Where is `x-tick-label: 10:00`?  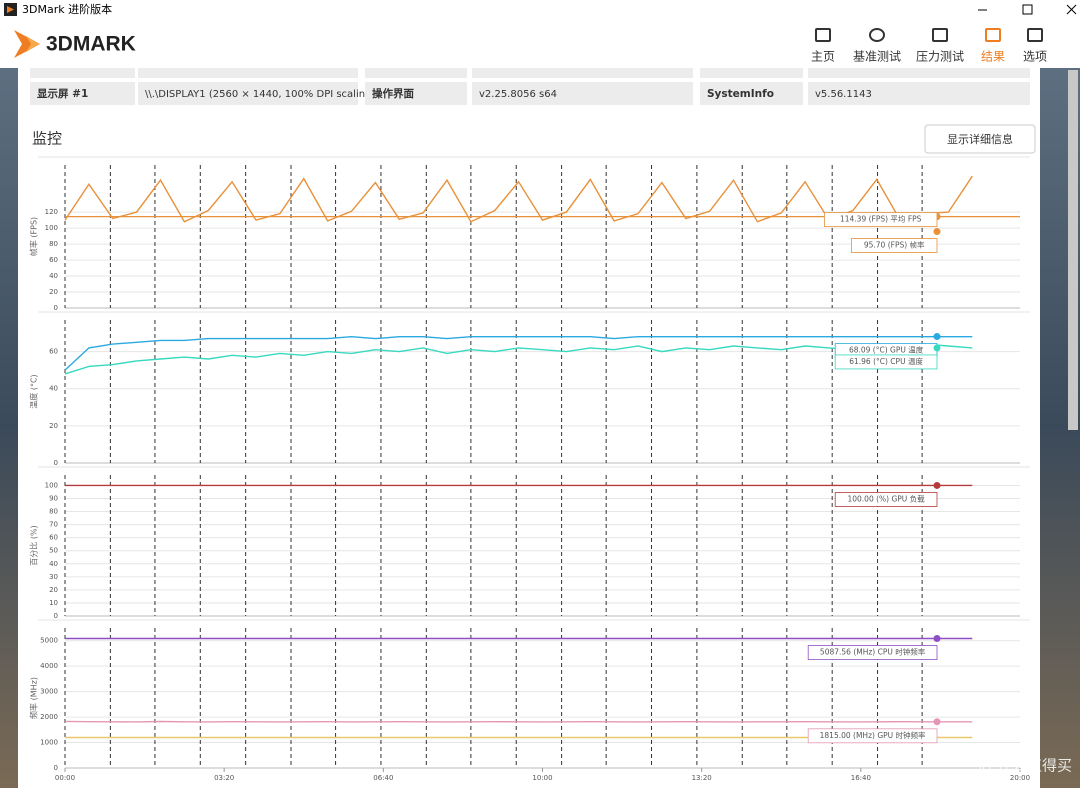
x-tick-label: 10:00 is located at coordinates (542, 778).